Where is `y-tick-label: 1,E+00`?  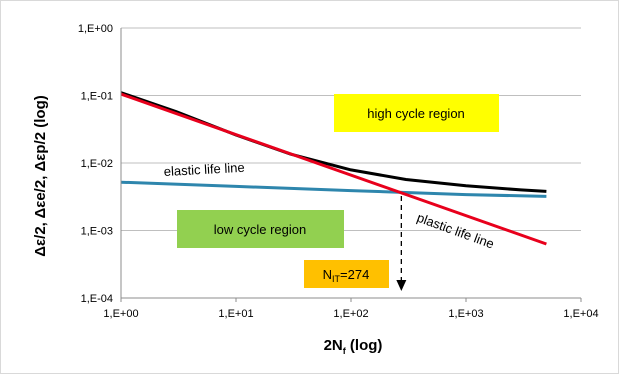
y-tick-label: 1,E+00 is located at coordinates (95, 29).